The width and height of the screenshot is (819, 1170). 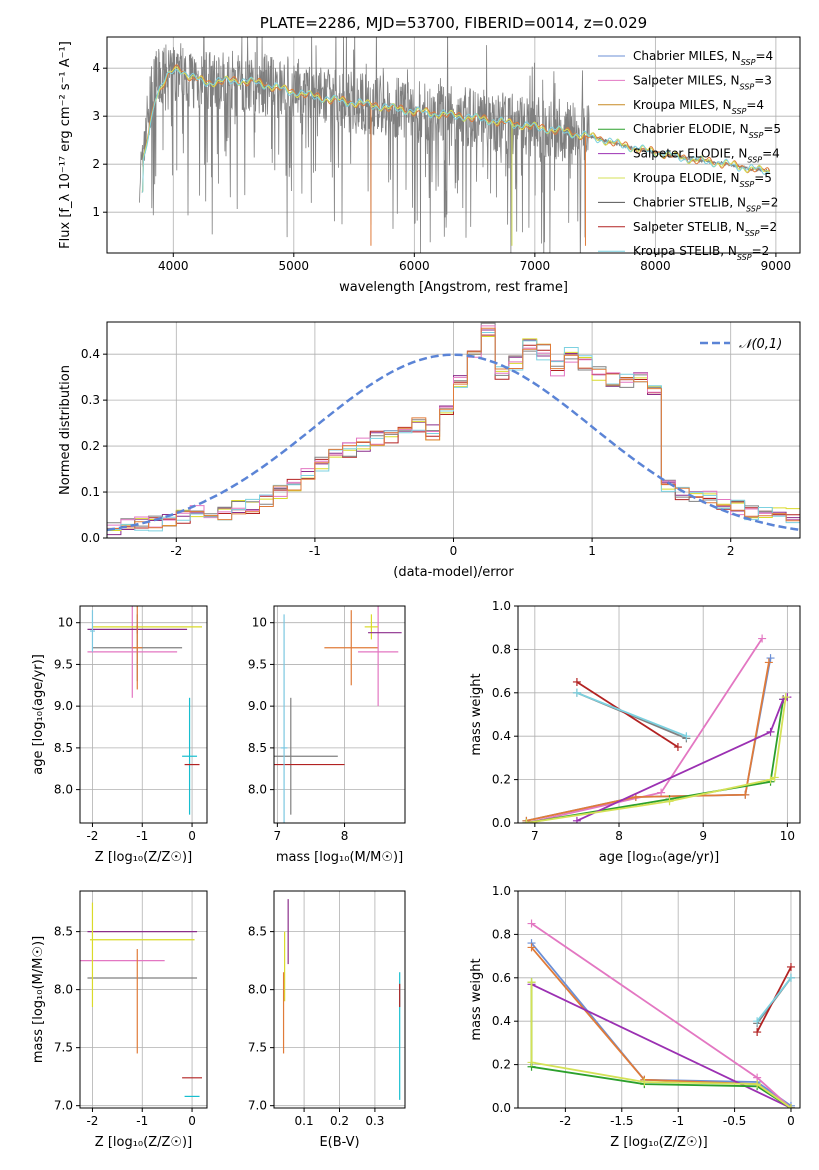 What do you see at coordinates (760, 344) in the screenshot?
I see `legend-entry: 𝒩(0,1)` at bounding box center [760, 344].